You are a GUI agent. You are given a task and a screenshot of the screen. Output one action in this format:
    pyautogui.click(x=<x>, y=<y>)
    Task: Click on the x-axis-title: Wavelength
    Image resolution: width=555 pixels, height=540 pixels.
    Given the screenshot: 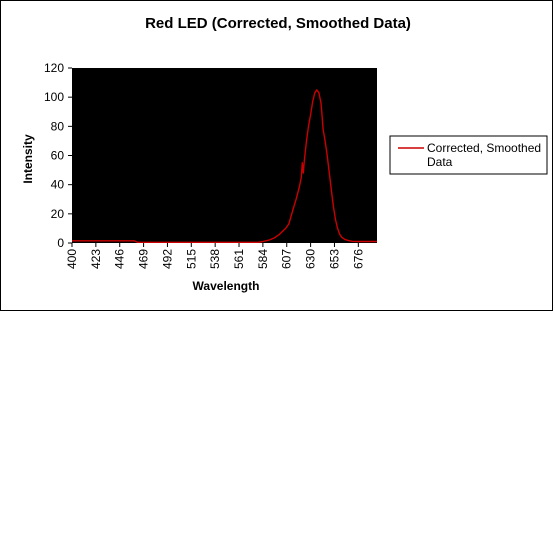 What is the action you would take?
    pyautogui.click(x=226, y=286)
    